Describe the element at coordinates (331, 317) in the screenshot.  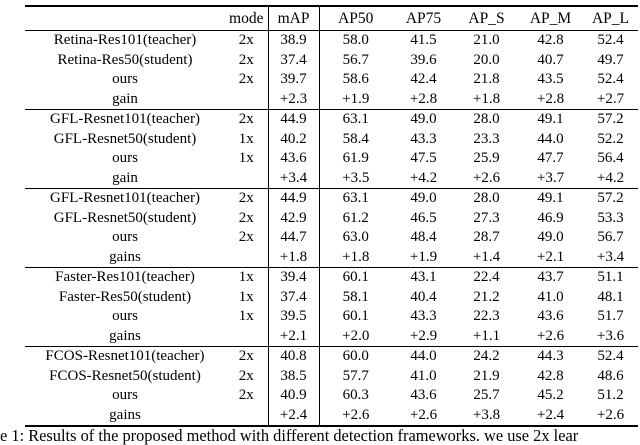
I see `table-row: ours 1x 39.5 60.1 43.3 22.3 43.6 51.7` at that location.